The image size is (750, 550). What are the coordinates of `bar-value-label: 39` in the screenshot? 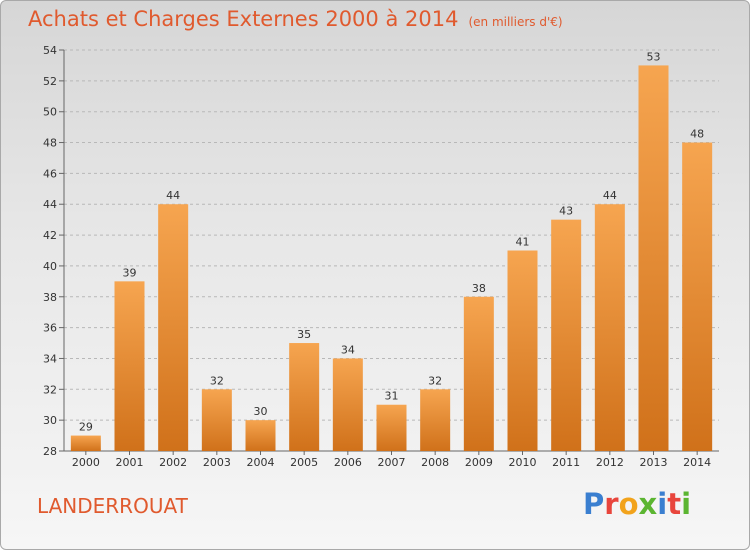 It's located at (130, 272).